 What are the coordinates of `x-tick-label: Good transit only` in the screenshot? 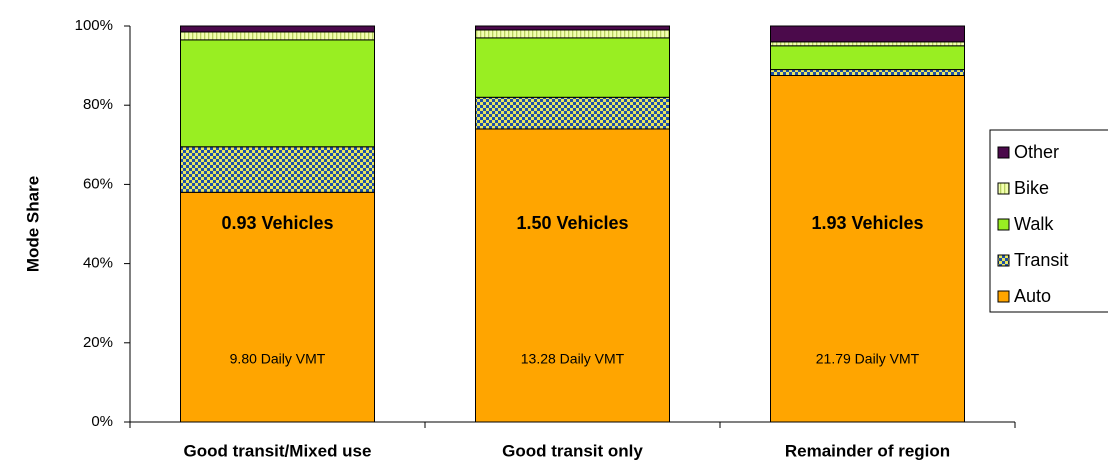 It's located at (572, 450).